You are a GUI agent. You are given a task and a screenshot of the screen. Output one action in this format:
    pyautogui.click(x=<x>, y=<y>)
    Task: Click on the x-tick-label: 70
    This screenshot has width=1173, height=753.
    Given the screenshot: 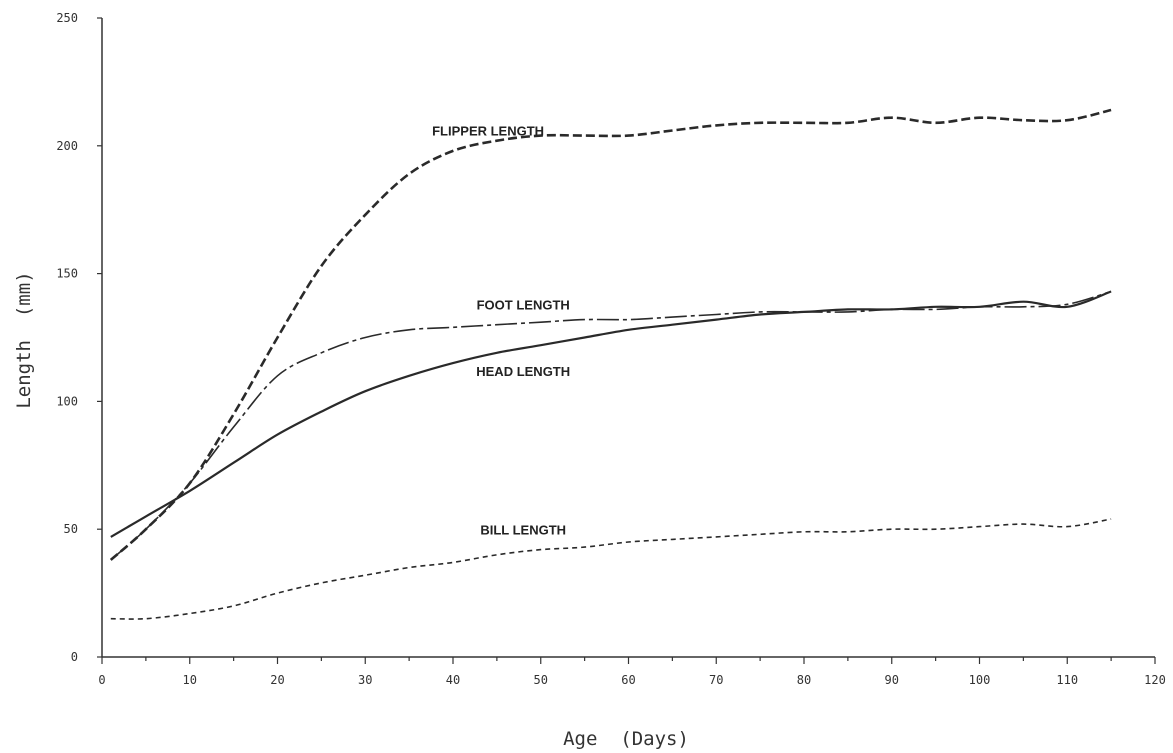 What is the action you would take?
    pyautogui.click(x=716, y=680)
    